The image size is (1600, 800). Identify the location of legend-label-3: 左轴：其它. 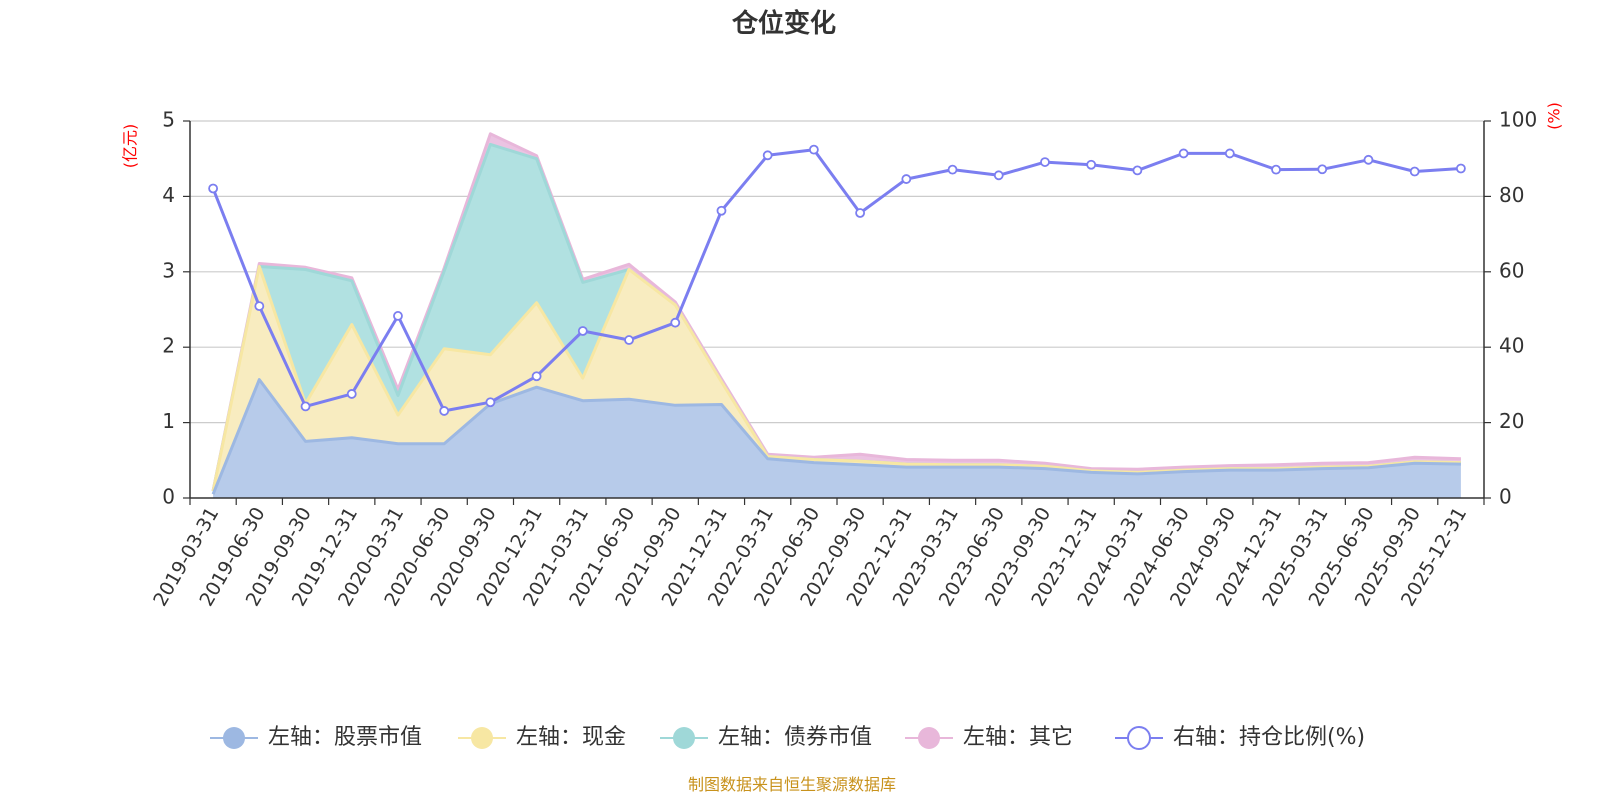
(1018, 737).